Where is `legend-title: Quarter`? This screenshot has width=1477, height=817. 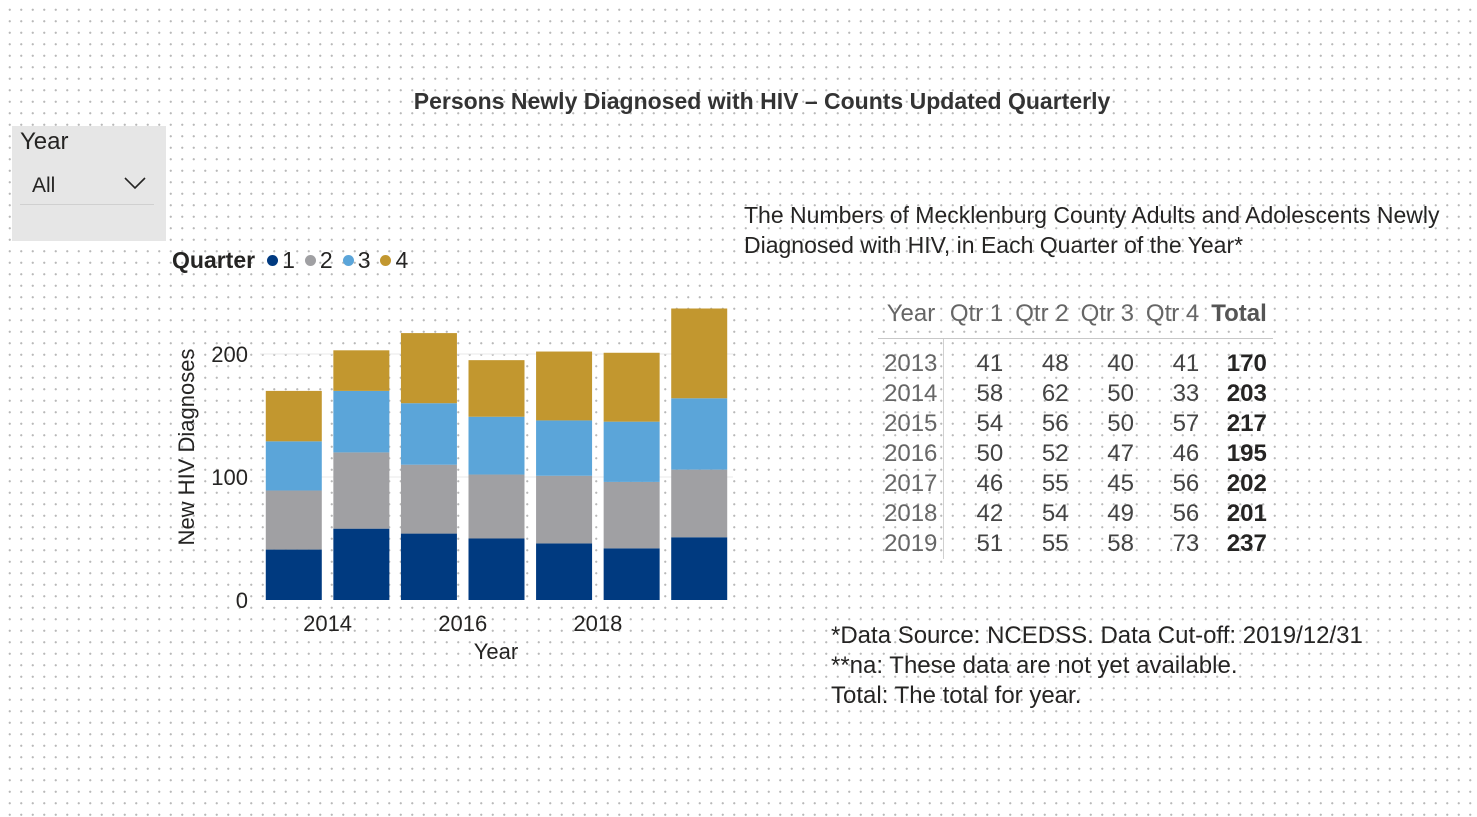
legend-title: Quarter is located at coordinates (214, 259).